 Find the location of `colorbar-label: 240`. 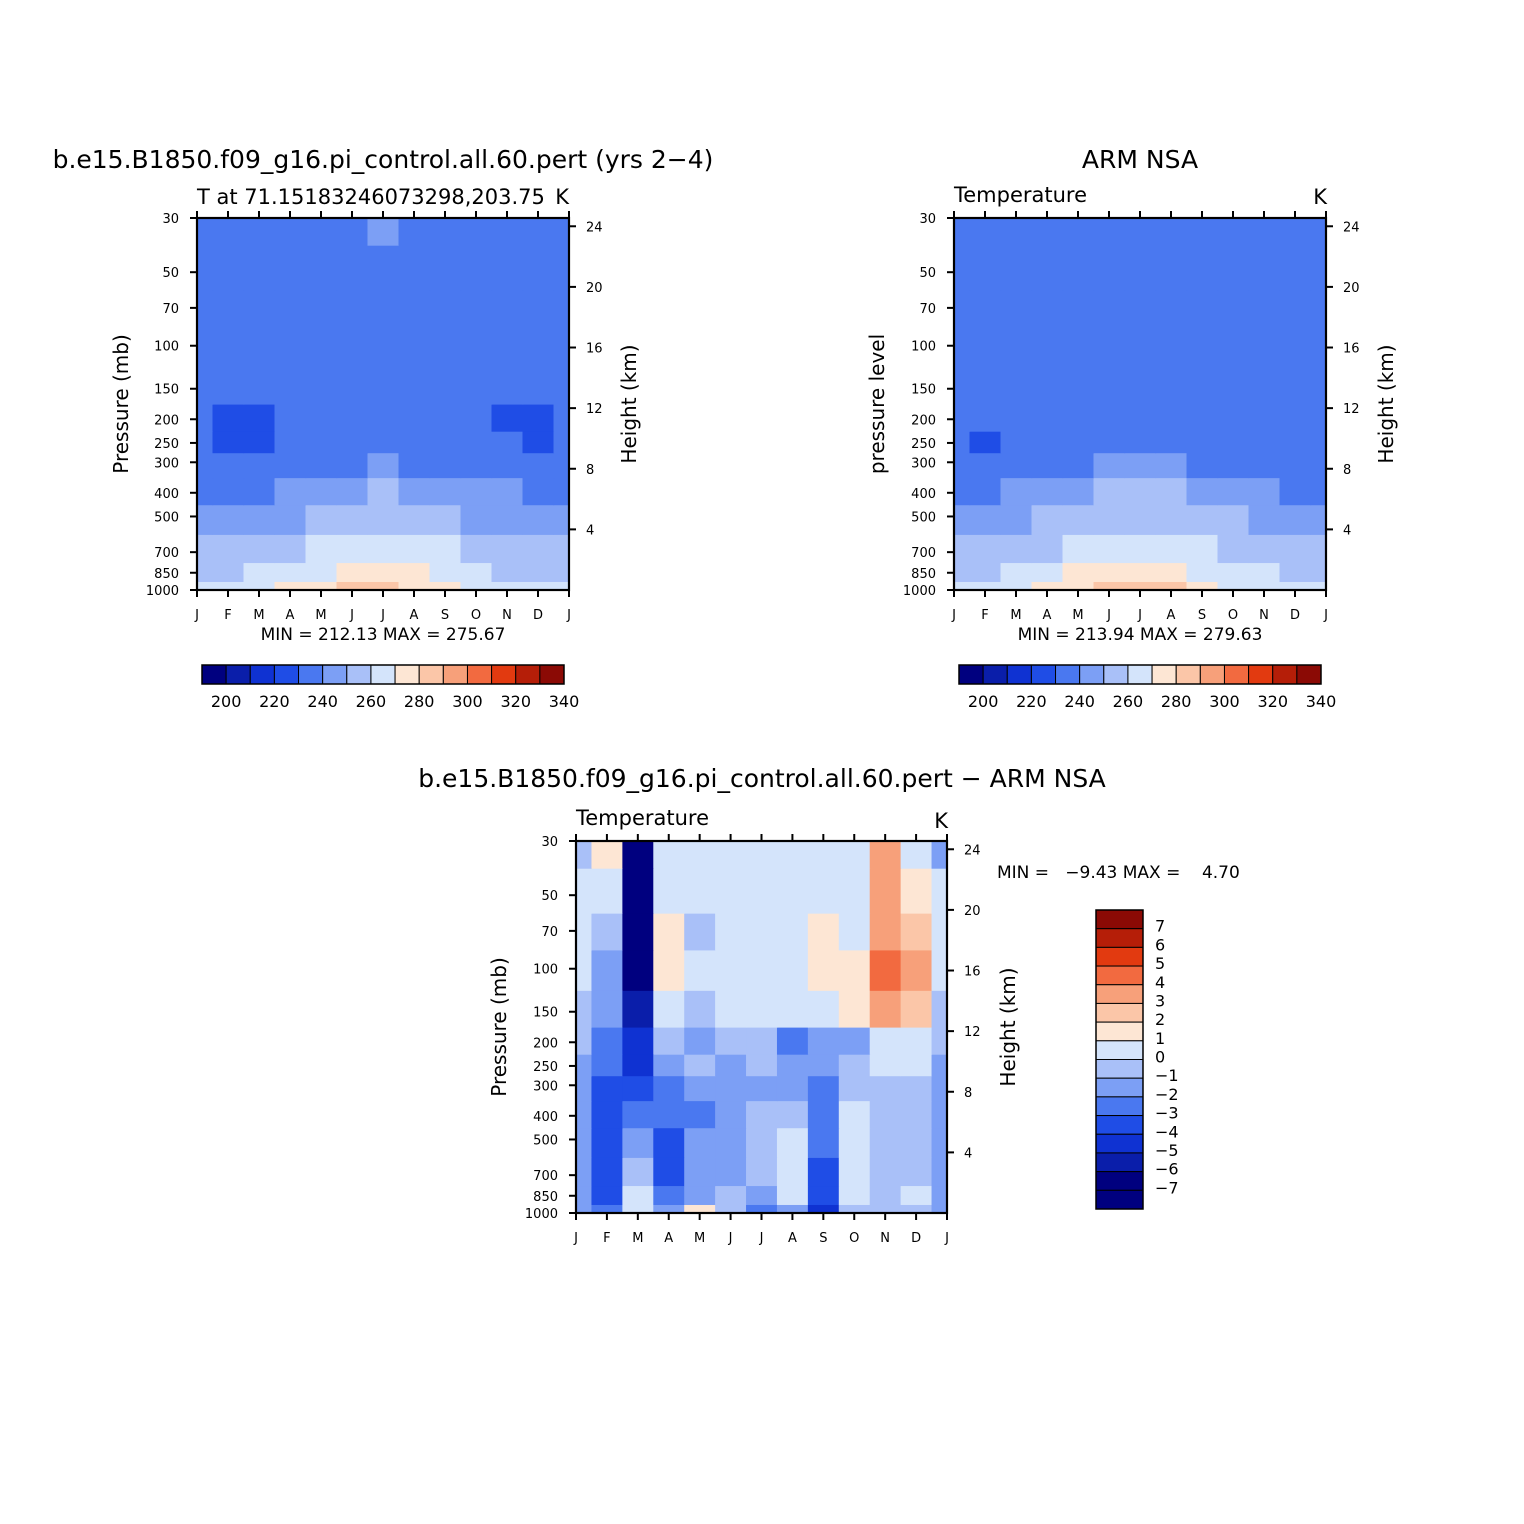

colorbar-label: 240 is located at coordinates (1079, 701).